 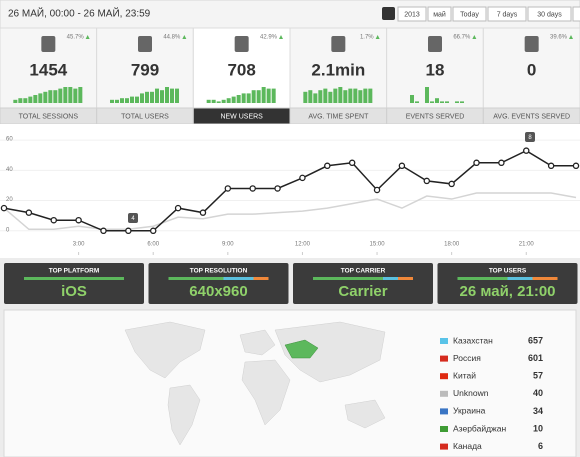 I want to click on x-tick-label: 6:00, so click(x=153, y=245).